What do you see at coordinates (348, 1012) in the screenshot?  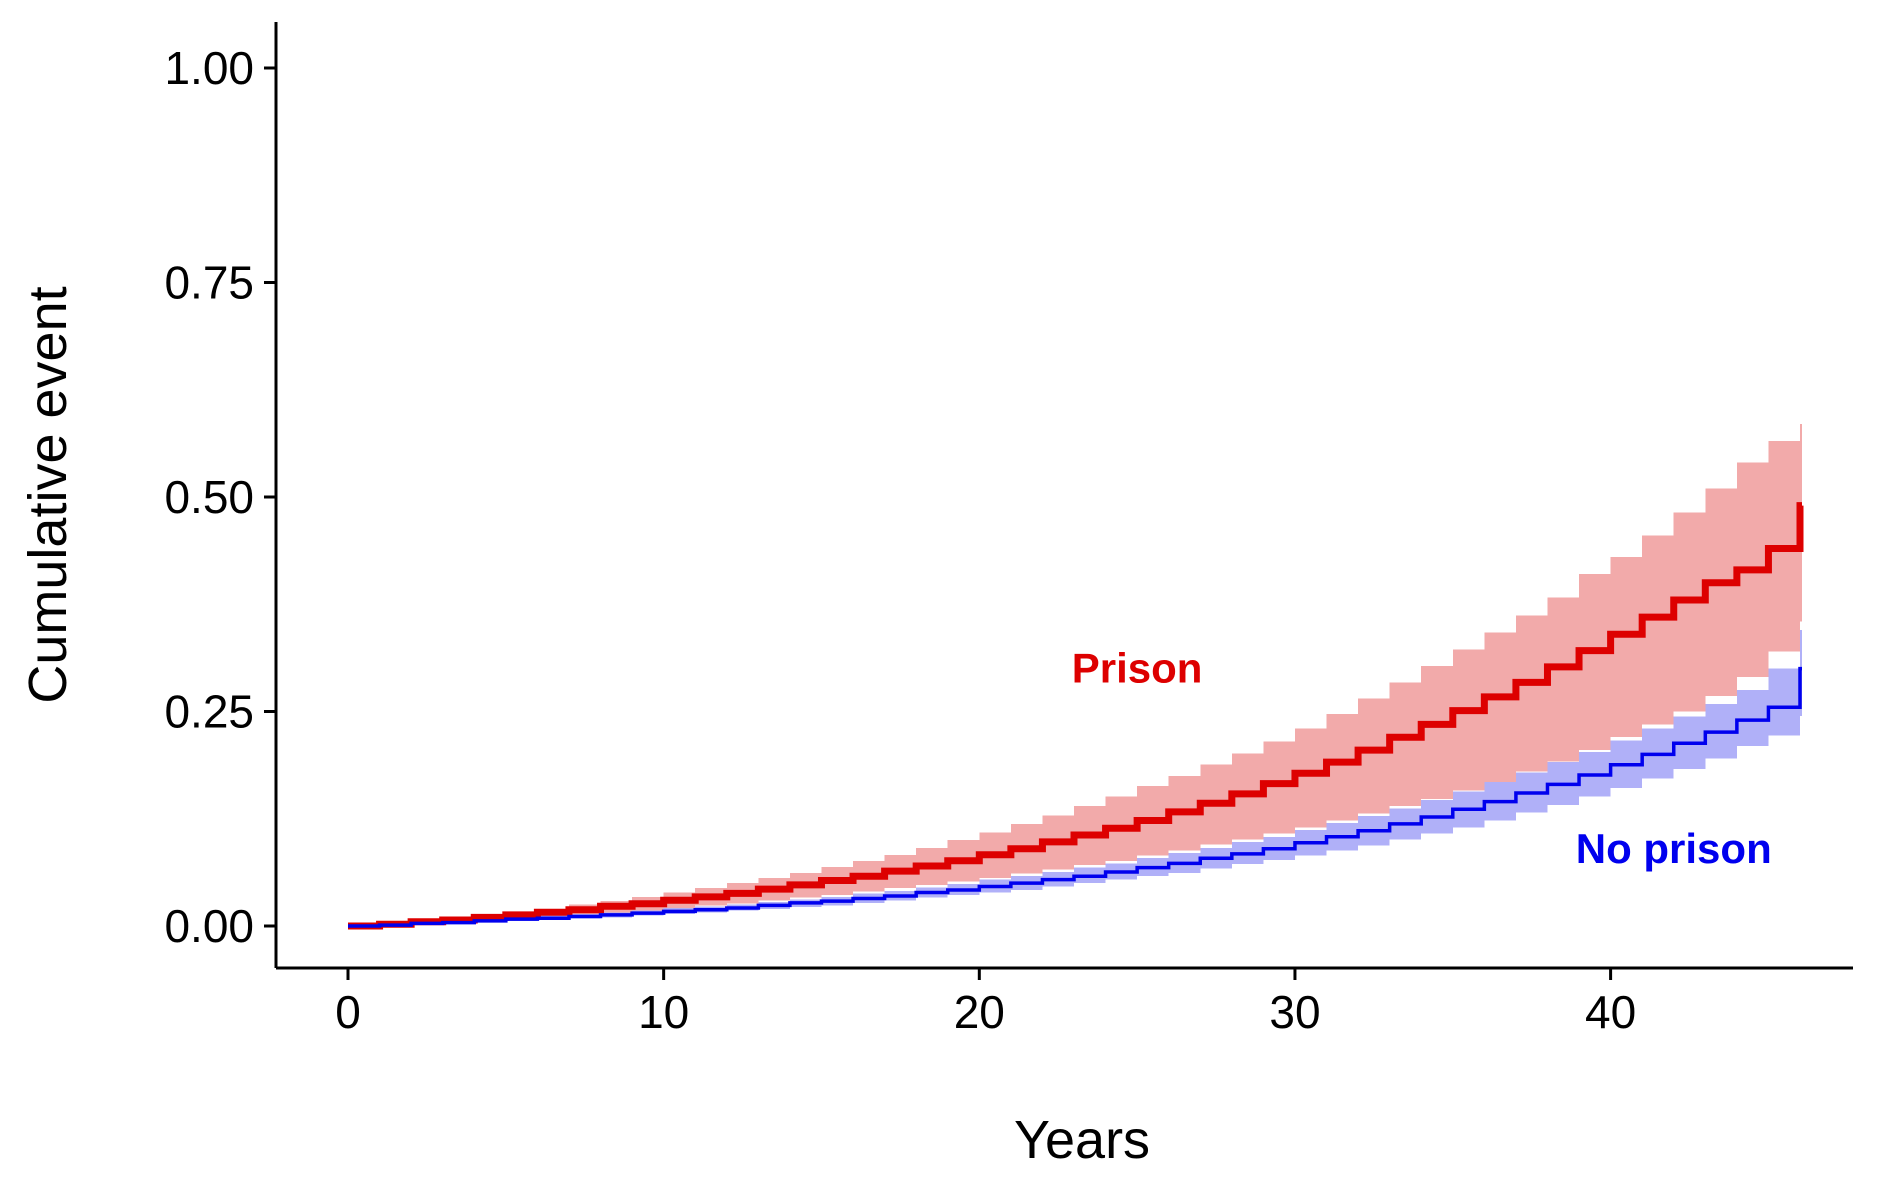 I see `x-tick-label: 0` at bounding box center [348, 1012].